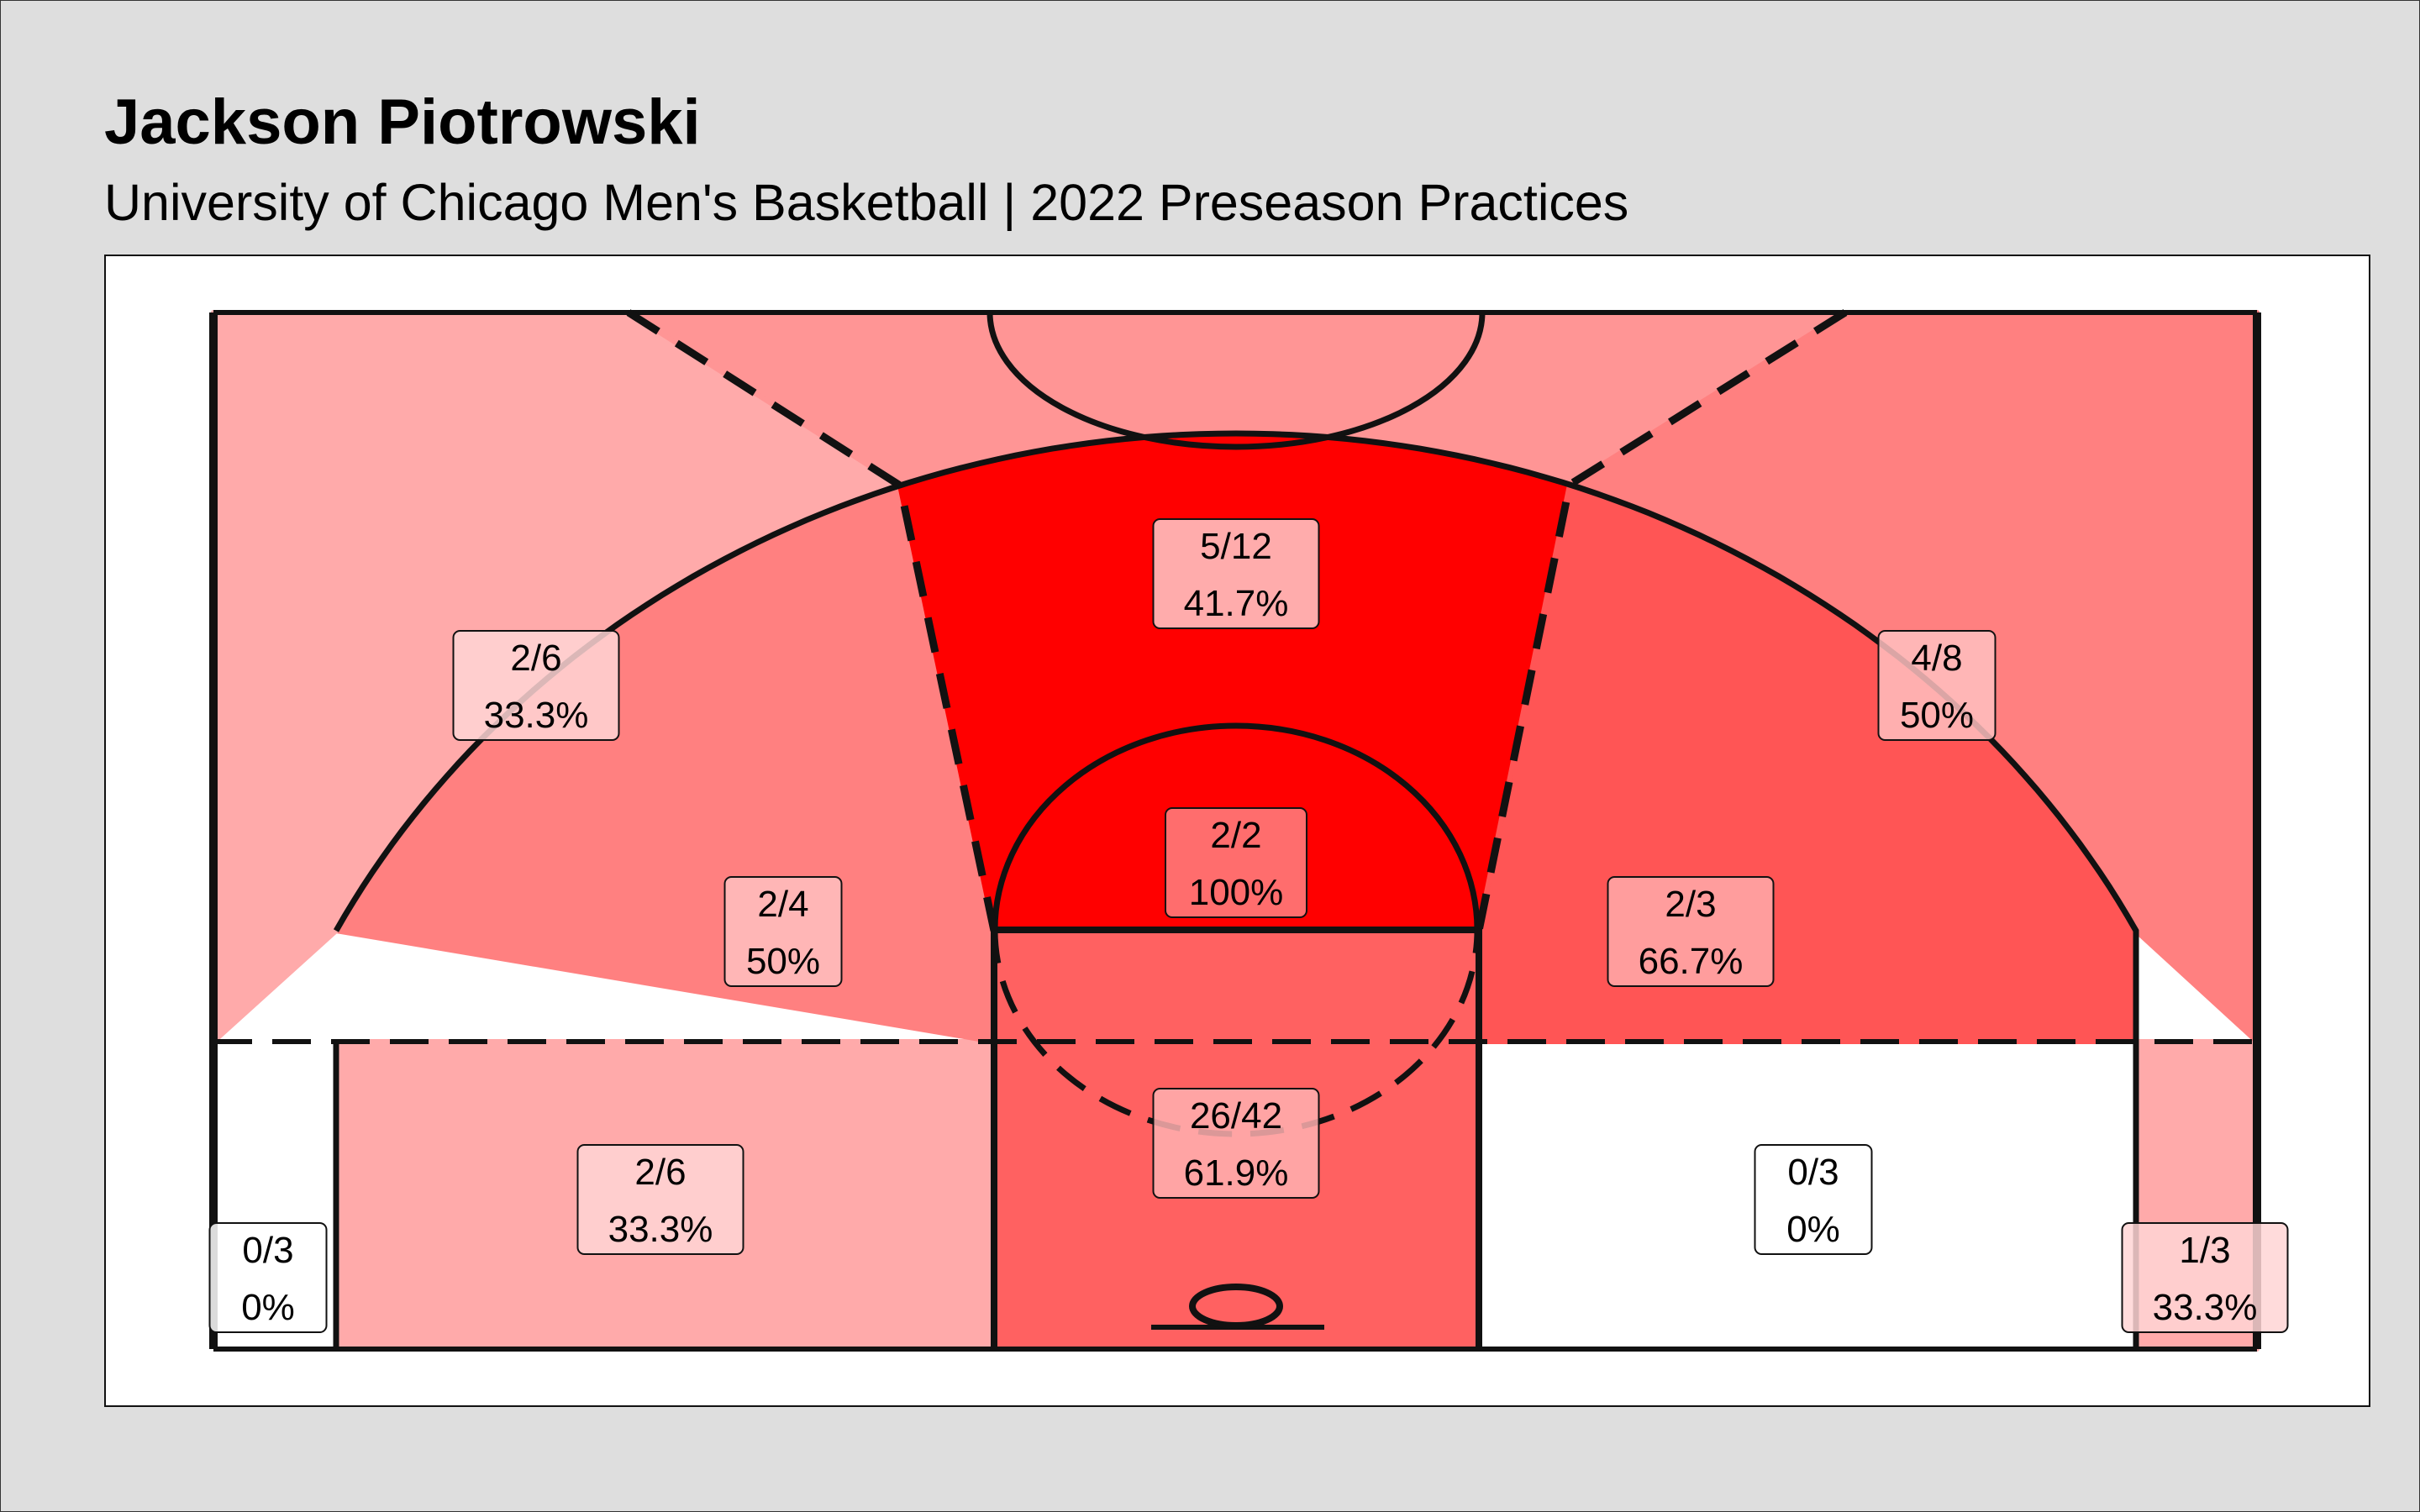  I want to click on free-throw-circle-top, so click(1236, 826).